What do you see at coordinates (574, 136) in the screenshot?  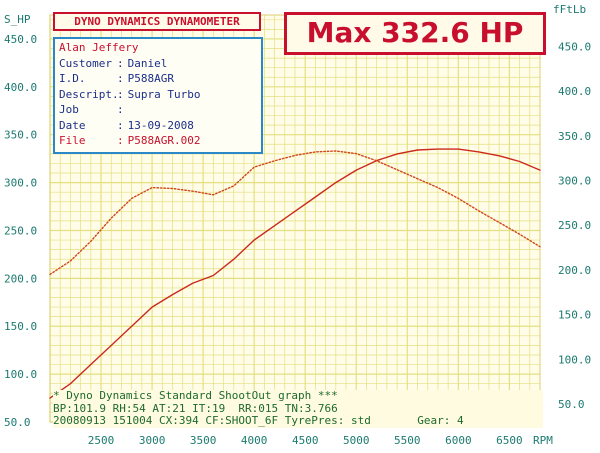 I see `right-axis-tick-label: 350.0` at bounding box center [574, 136].